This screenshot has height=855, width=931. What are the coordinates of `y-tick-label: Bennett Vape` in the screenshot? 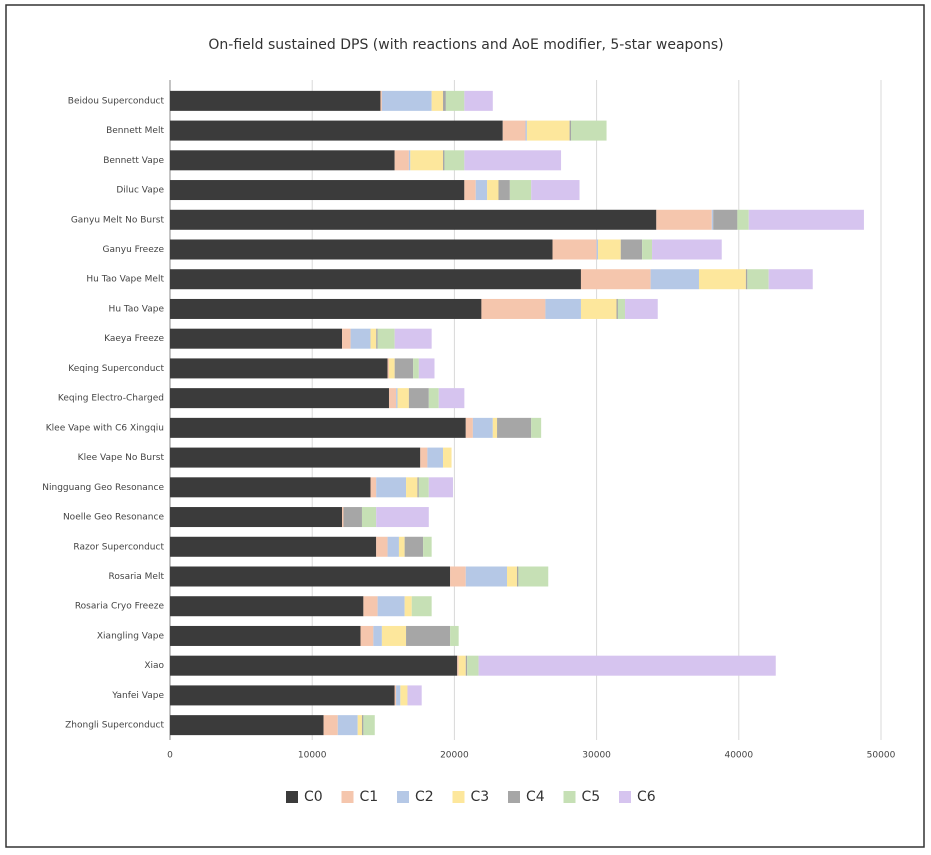 It's located at (133, 161).